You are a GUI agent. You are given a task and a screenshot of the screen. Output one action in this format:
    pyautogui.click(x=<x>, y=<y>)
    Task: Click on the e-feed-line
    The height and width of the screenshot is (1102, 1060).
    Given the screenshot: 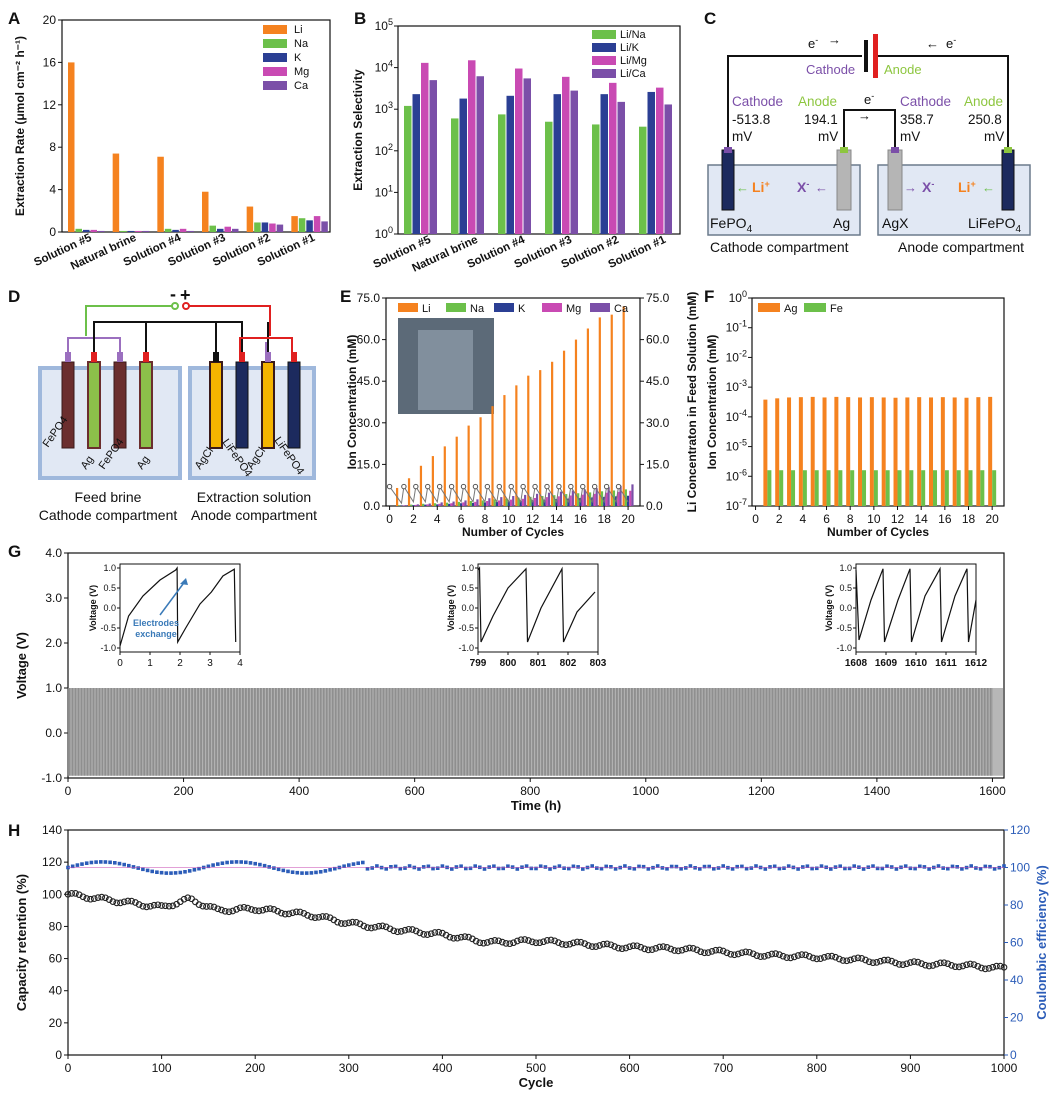 What is the action you would take?
    pyautogui.click(x=509, y=495)
    